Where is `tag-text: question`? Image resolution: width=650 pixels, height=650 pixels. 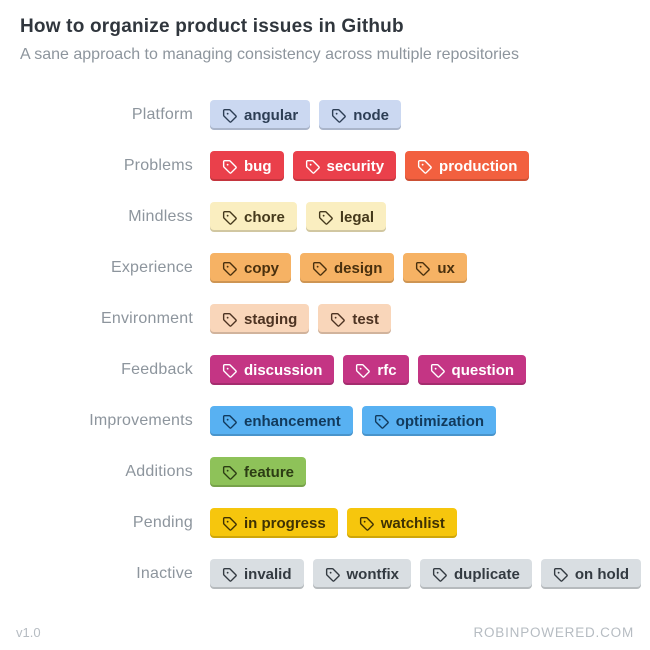
tag-text: question is located at coordinates (483, 370).